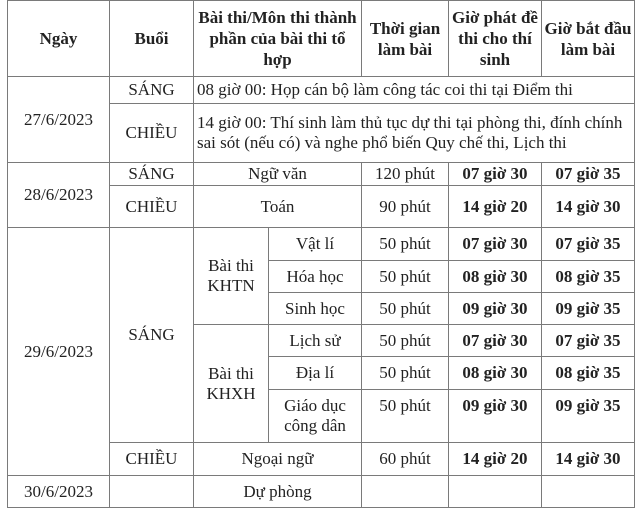 This screenshot has height=513, width=640. What do you see at coordinates (58, 491) in the screenshot?
I see `date-cell: 30/6/2023` at bounding box center [58, 491].